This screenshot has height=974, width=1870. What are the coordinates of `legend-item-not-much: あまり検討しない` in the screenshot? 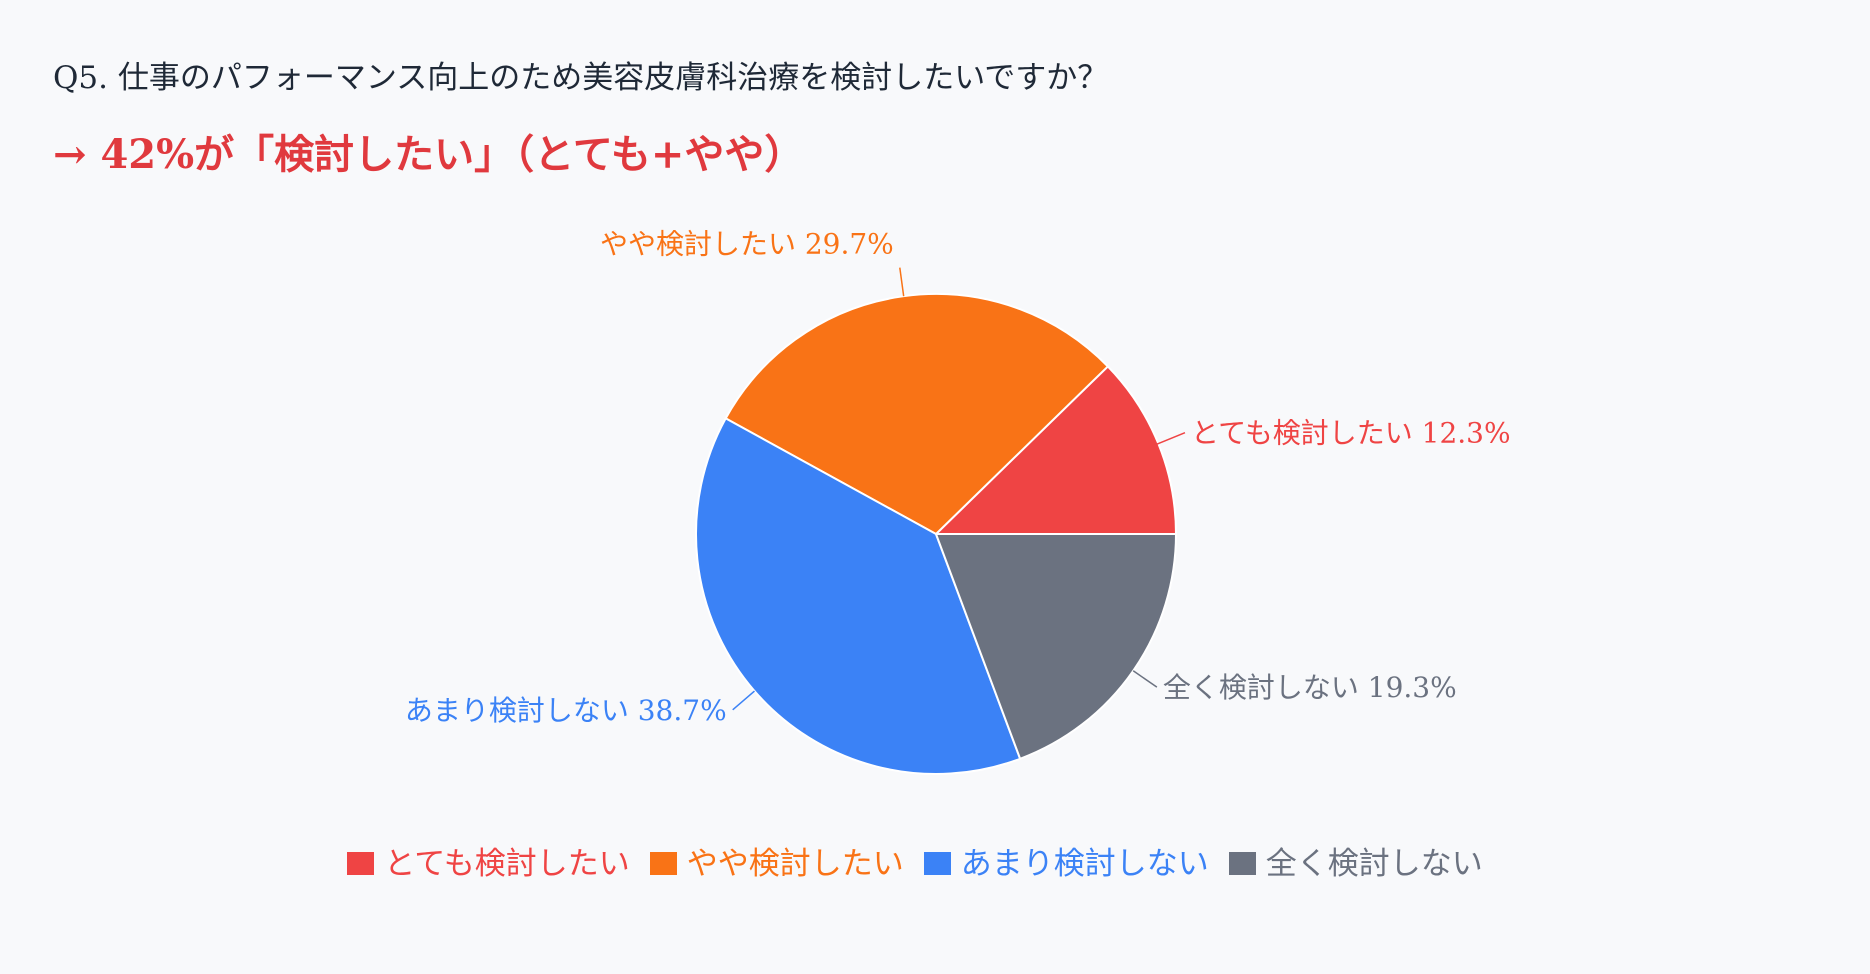 It's located at (1066, 860).